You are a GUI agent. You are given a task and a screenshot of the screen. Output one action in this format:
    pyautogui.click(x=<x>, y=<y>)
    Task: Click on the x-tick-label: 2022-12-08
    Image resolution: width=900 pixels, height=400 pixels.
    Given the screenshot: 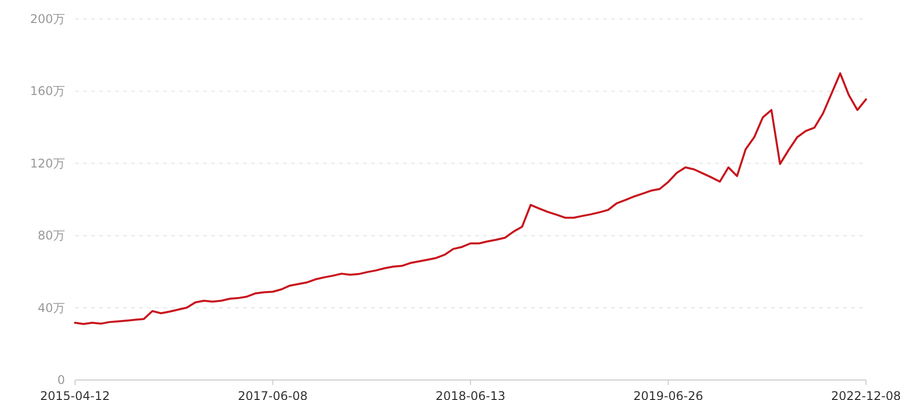 What is the action you would take?
    pyautogui.click(x=865, y=394)
    